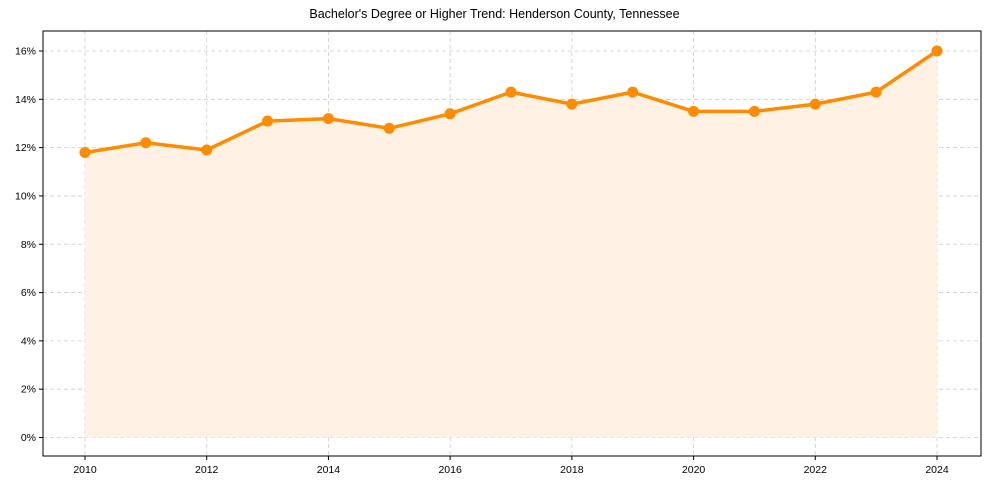  Describe the element at coordinates (694, 470) in the screenshot. I see `x-tick-label: 2020` at that location.